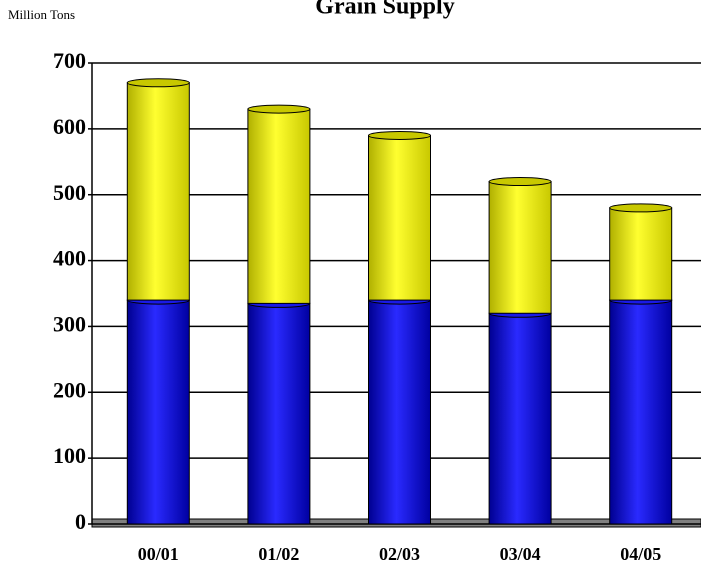 This screenshot has height=569, width=701. Describe the element at coordinates (158, 554) in the screenshot. I see `x-tick-label: 00/01` at that location.